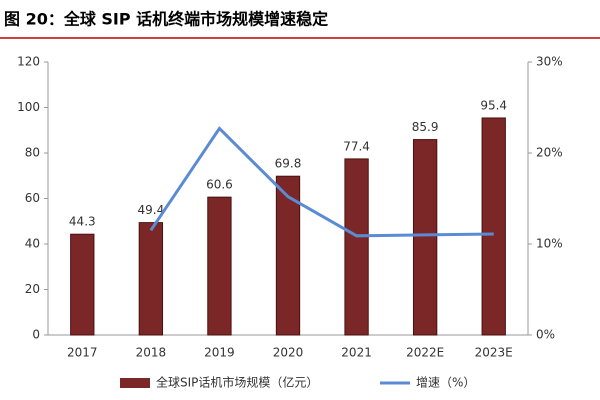 This screenshot has height=400, width=600. I want to click on legend-label: 全球SIP话机市场规模（亿元）, so click(237, 382).